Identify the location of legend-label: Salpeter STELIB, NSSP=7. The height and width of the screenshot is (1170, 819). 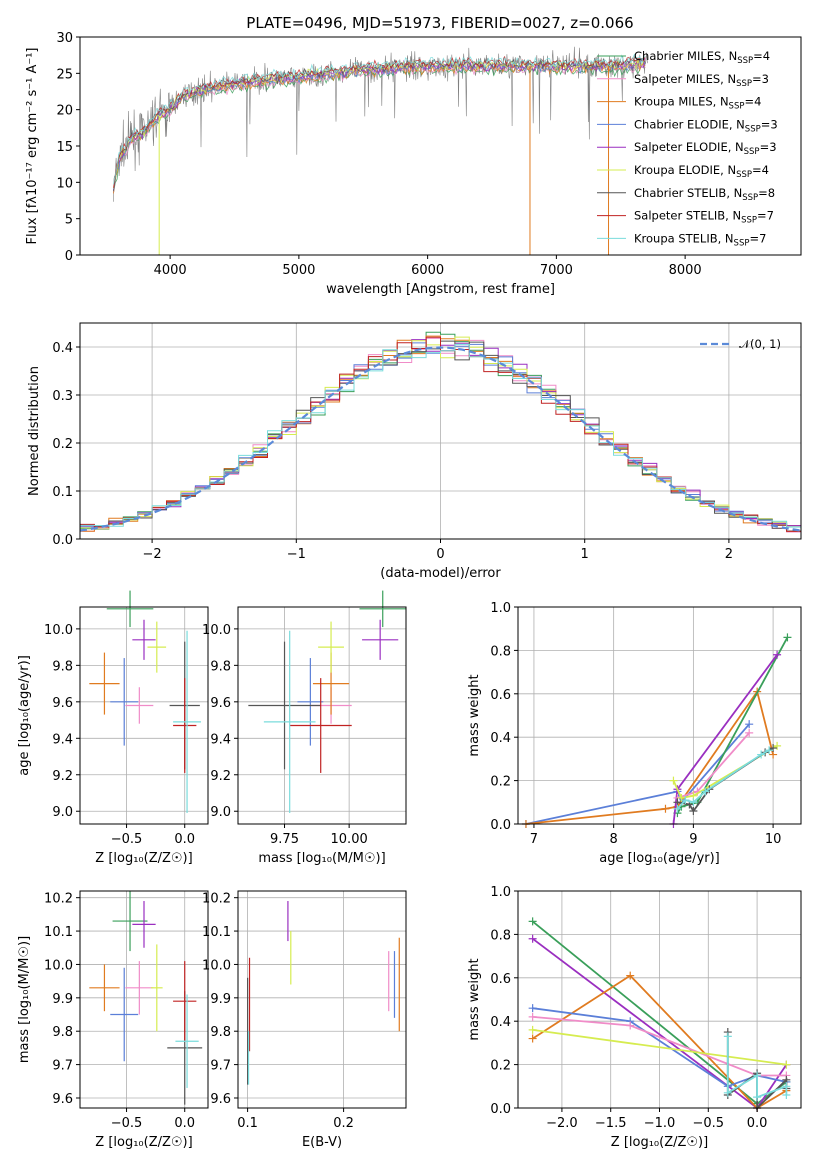
(704, 217).